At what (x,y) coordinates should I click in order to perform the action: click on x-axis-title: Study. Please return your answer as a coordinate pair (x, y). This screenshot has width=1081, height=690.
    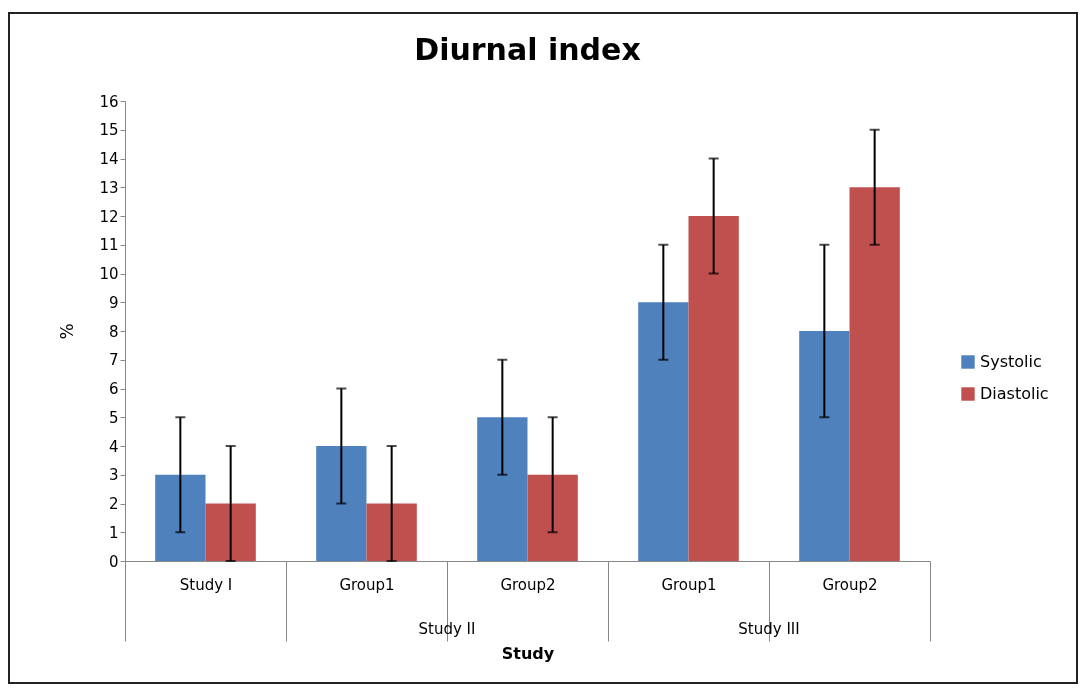
    Looking at the image, I should click on (528, 653).